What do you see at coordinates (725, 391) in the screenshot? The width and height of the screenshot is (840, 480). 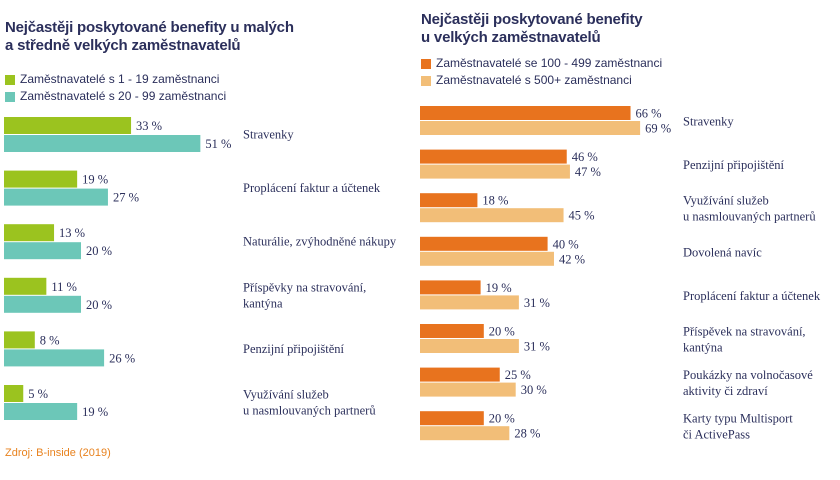 I see `category-label: aktivity či zdraví` at bounding box center [725, 391].